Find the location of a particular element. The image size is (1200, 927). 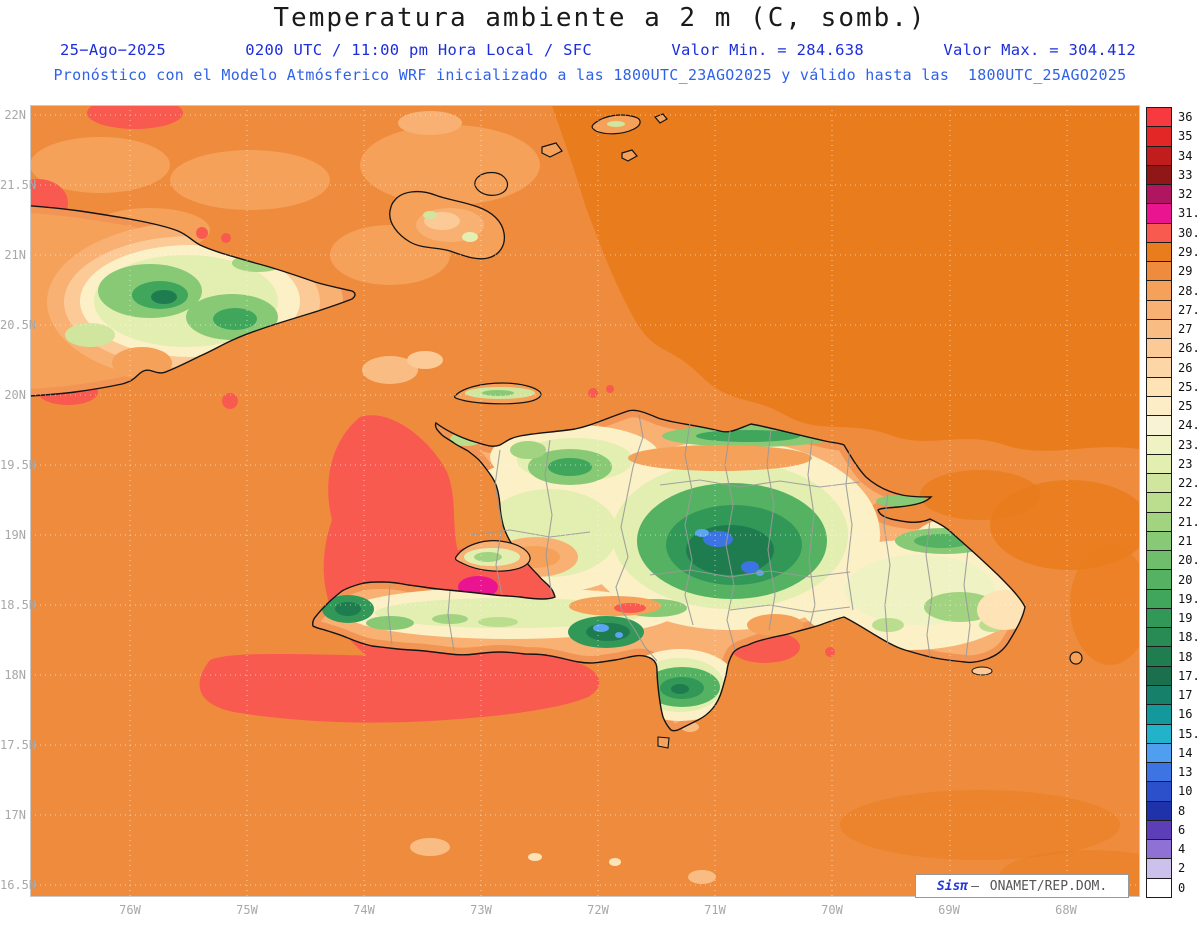

colorbar-cell: 35 is located at coordinates (1169, 136).